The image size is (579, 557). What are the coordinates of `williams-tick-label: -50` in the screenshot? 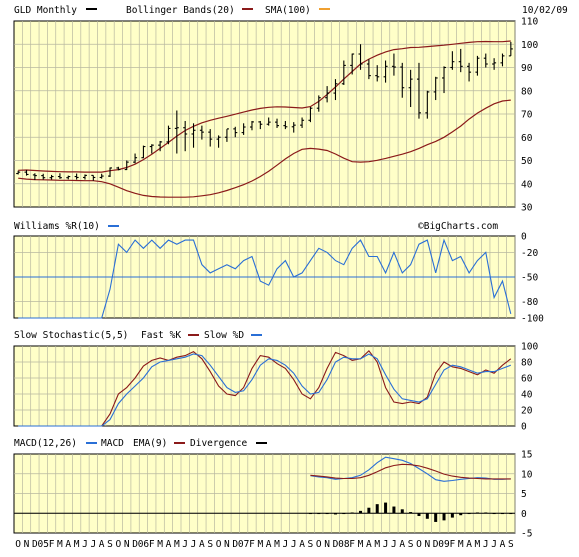 It's located at (529, 278).